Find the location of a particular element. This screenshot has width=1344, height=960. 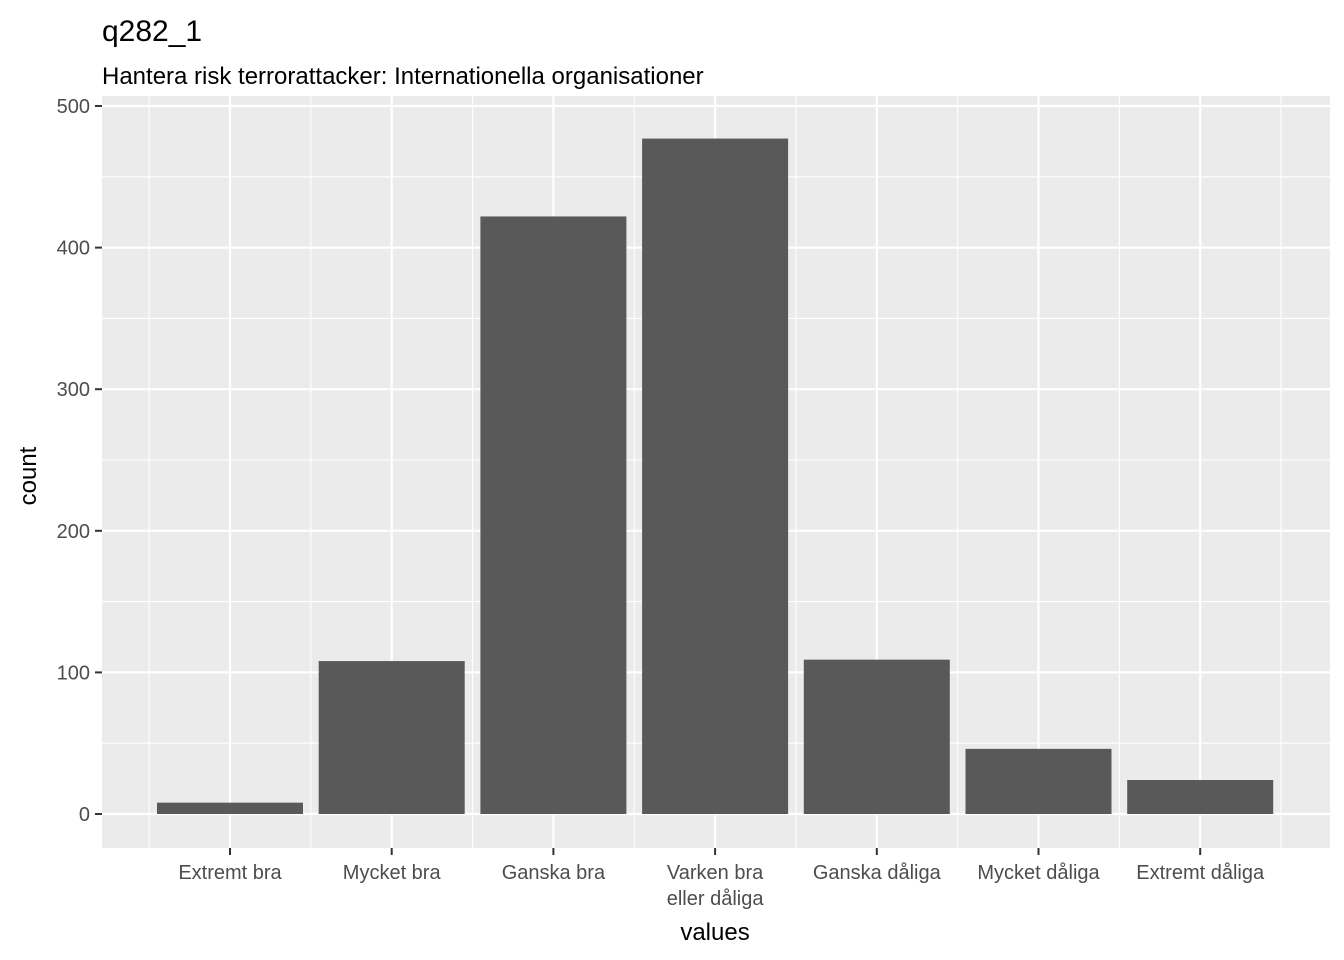

x-tick-label: Extremt dåliga is located at coordinates (1200, 873).